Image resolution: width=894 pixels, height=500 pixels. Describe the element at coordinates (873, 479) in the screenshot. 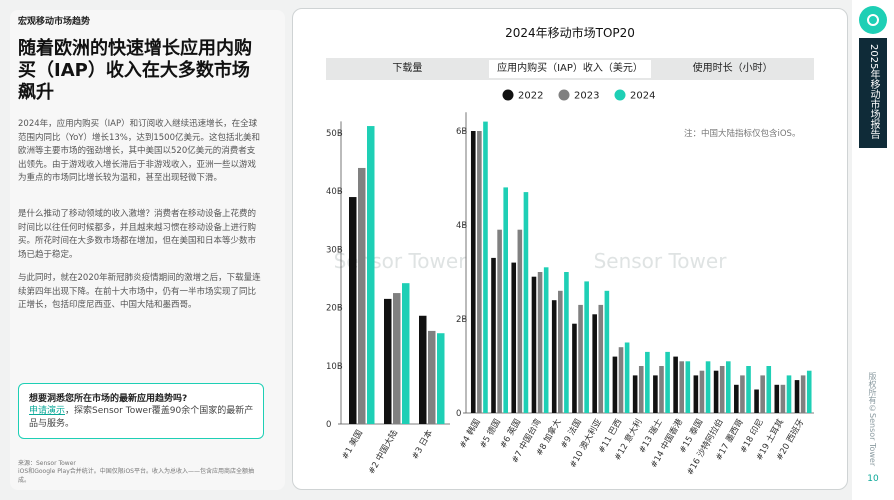

I see `page-number: 10` at that location.